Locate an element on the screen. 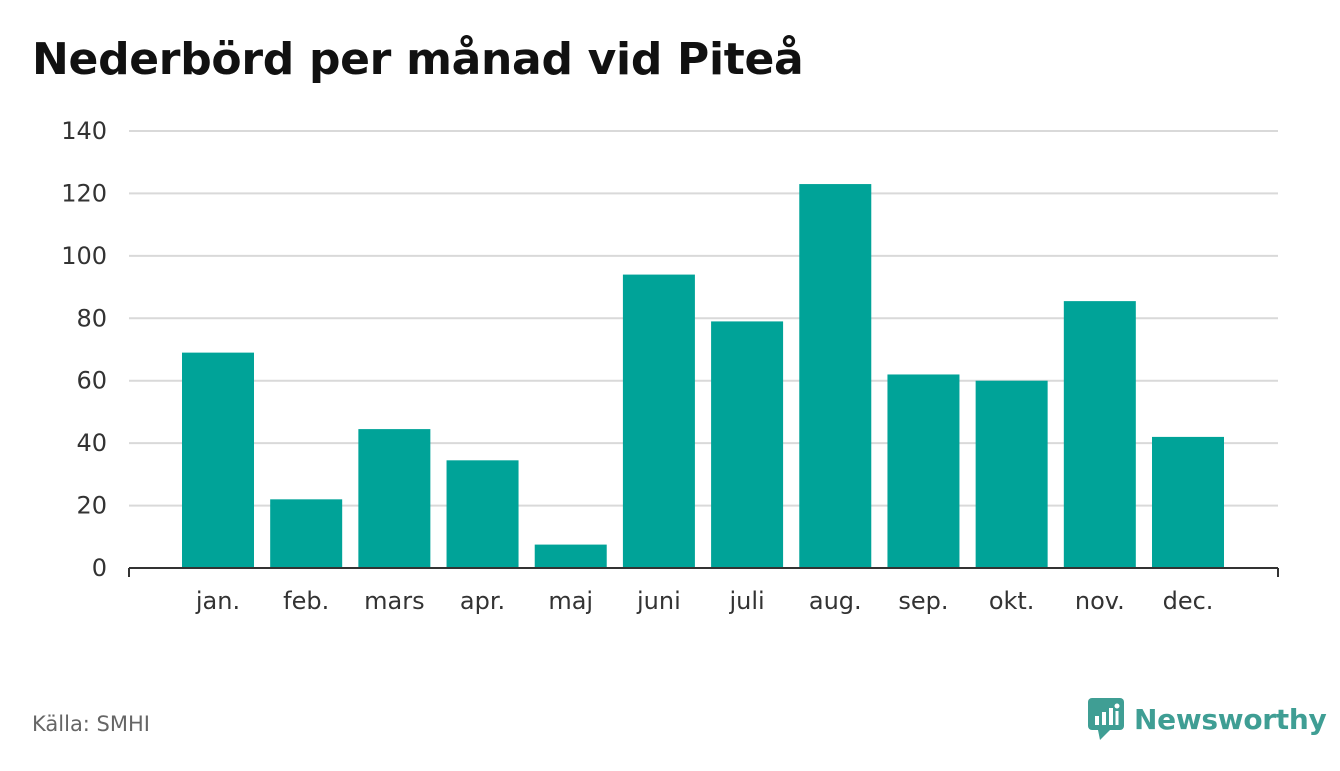  brand-logo: Newsworthy is located at coordinates (1207, 719).